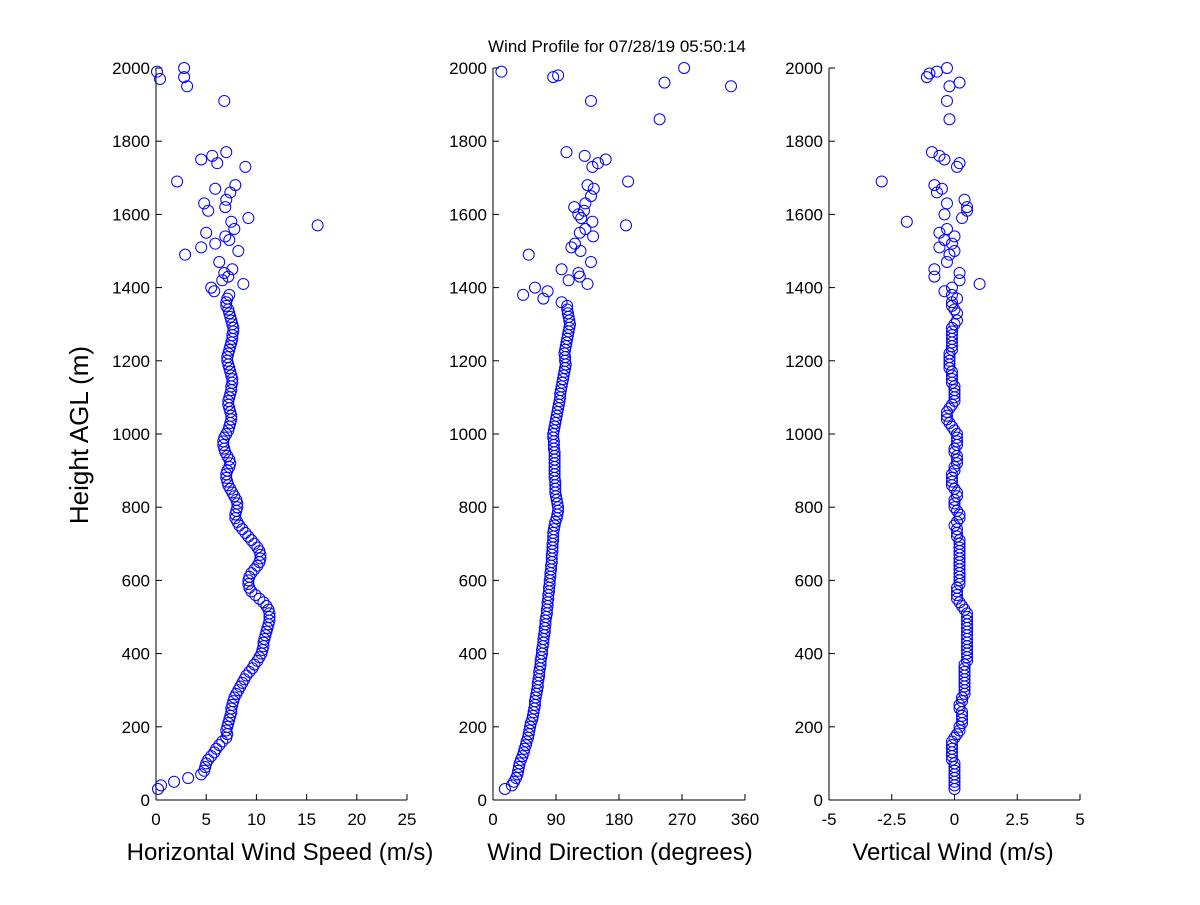 This screenshot has height=905, width=1200. I want to click on speed-x-tick-label: 0, so click(155, 819).